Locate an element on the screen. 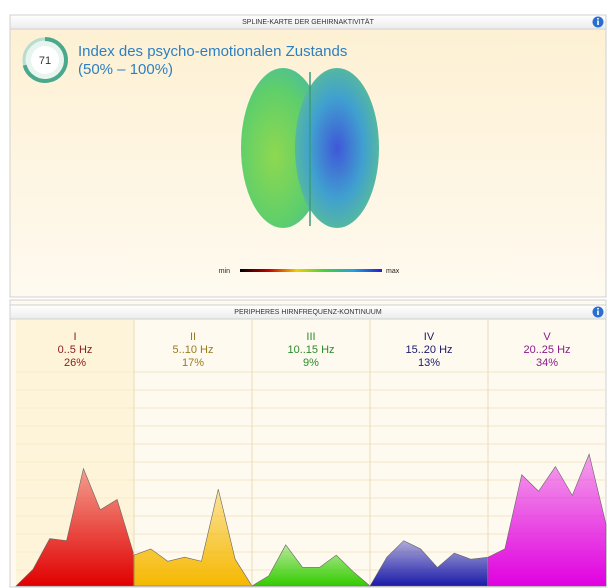 This screenshot has height=588, width=608. gauge-center is located at coordinates (45, 60).